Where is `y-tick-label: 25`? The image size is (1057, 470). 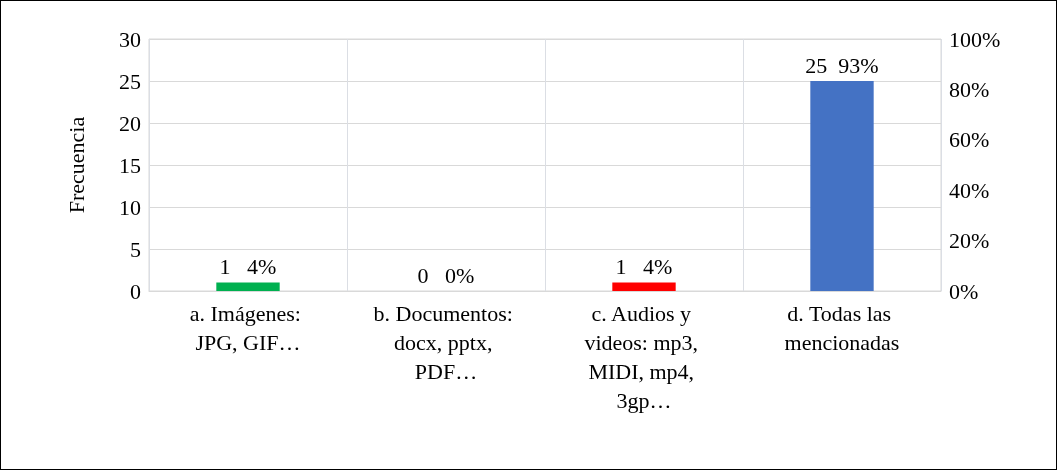
y-tick-label: 25 is located at coordinates (130, 81).